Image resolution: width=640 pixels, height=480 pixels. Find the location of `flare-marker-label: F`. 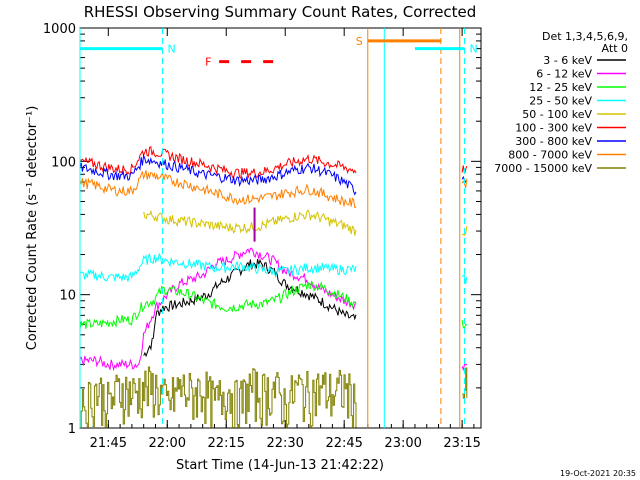

flare-marker-label: F is located at coordinates (208, 62).